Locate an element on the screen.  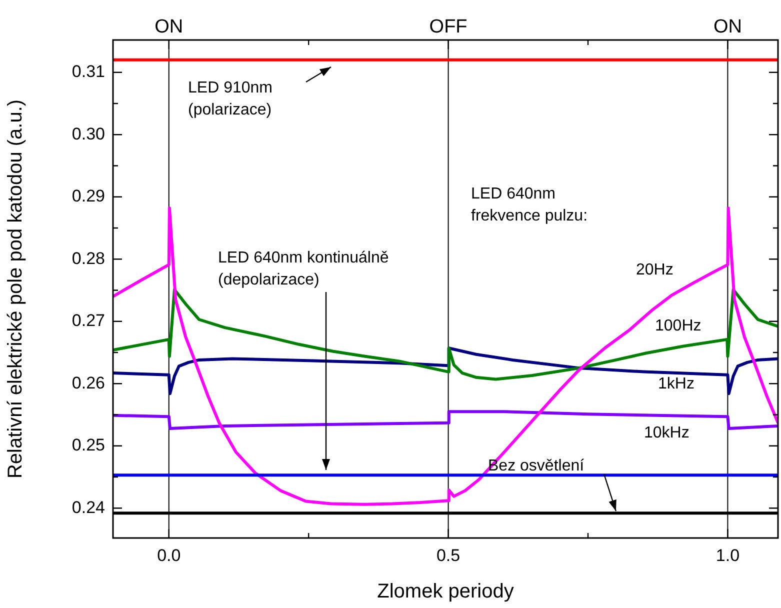
text: LED 640nm kontinuálně (depolarizace) is located at coordinates (303, 268).